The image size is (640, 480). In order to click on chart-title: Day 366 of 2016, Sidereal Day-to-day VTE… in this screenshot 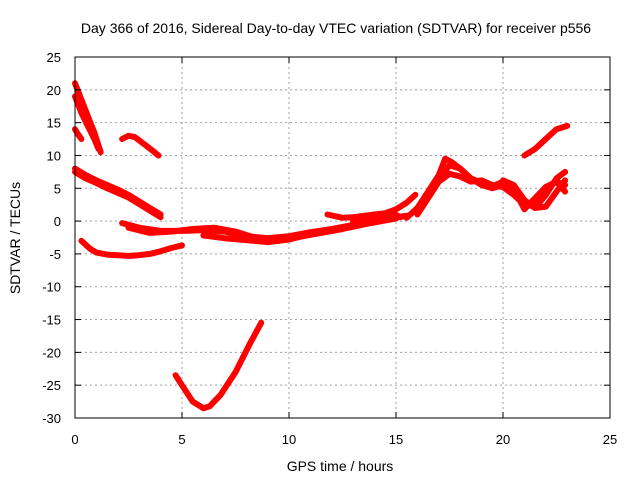, I will do `click(336, 28)`.